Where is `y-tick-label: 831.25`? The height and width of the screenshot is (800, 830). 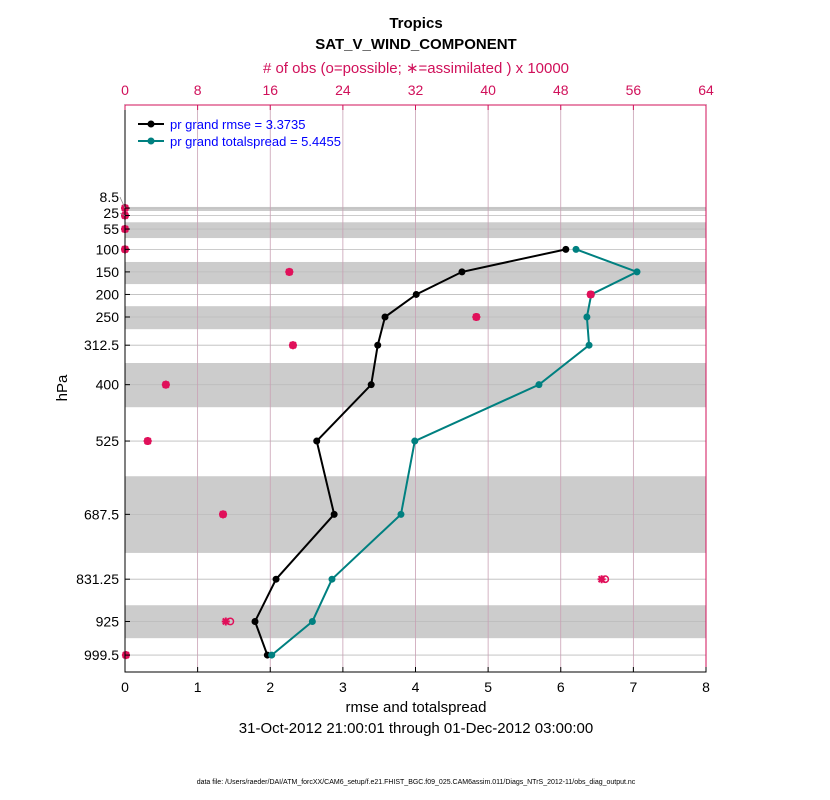 y-tick-label: 831.25 is located at coordinates (97, 579).